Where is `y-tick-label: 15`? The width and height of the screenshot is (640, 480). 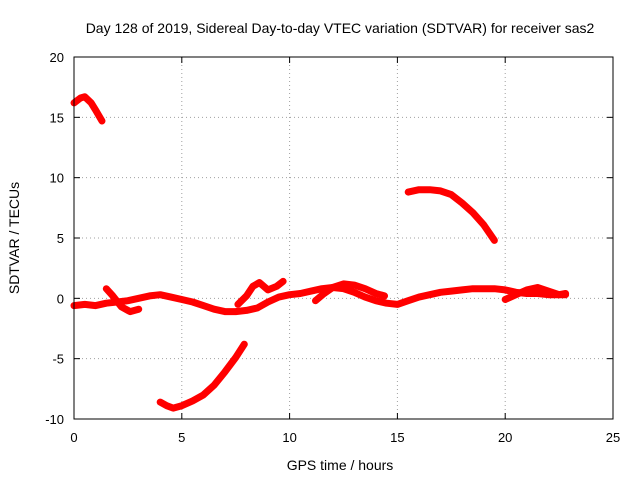
y-tick-label: 15 is located at coordinates (57, 117).